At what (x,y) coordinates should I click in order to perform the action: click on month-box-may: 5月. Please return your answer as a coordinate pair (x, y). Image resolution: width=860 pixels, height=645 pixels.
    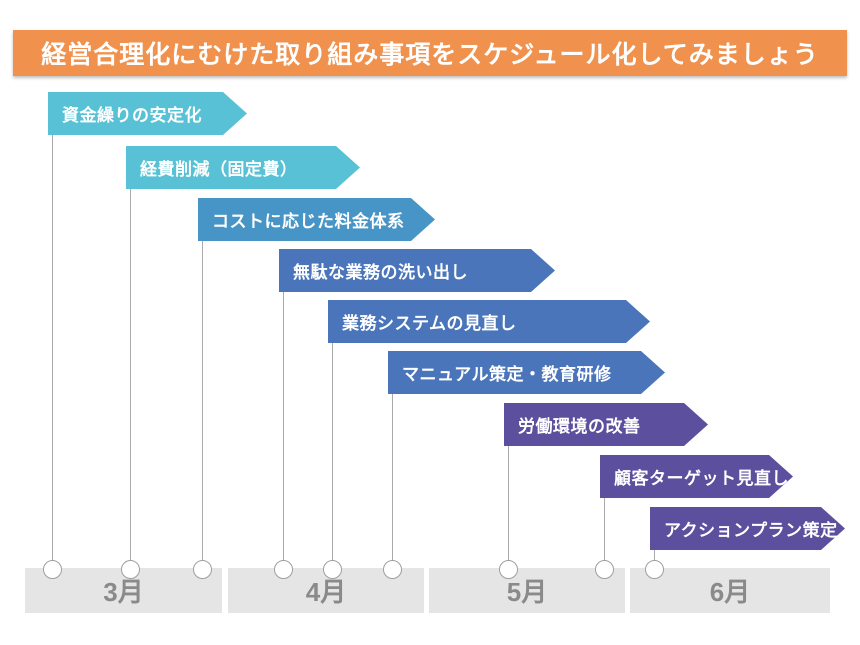
    Looking at the image, I should click on (527, 590).